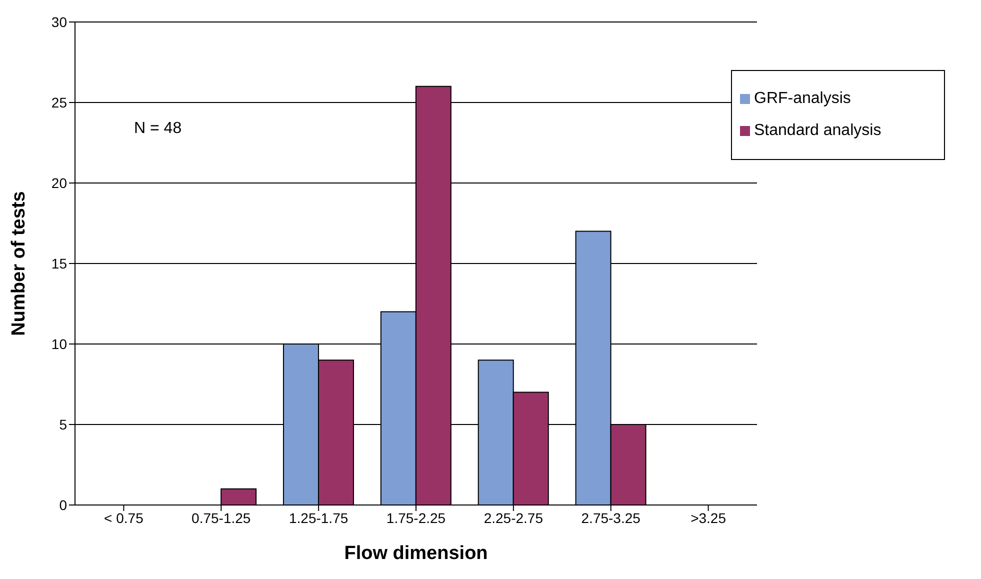 The width and height of the screenshot is (981, 579). I want to click on y-tick-label: 0, so click(63, 504).